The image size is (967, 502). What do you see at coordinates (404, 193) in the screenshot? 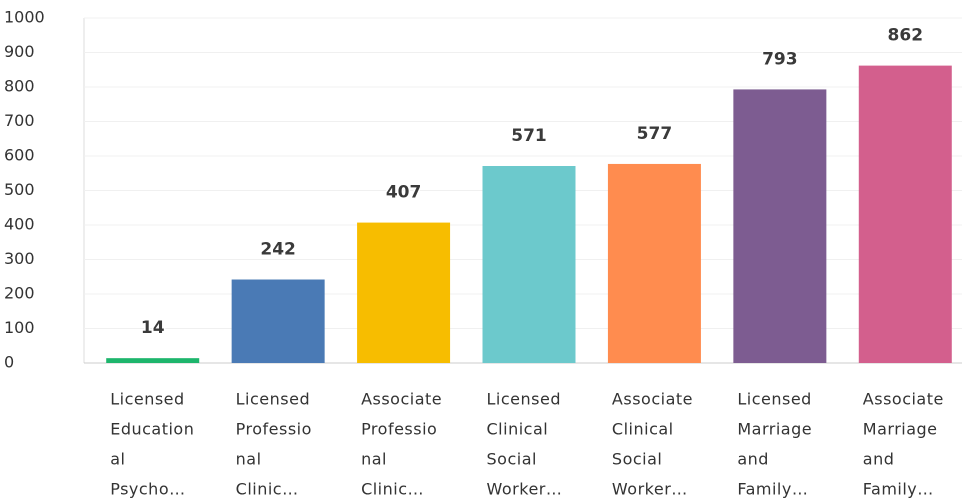
I see `data-label: 407` at bounding box center [404, 193].